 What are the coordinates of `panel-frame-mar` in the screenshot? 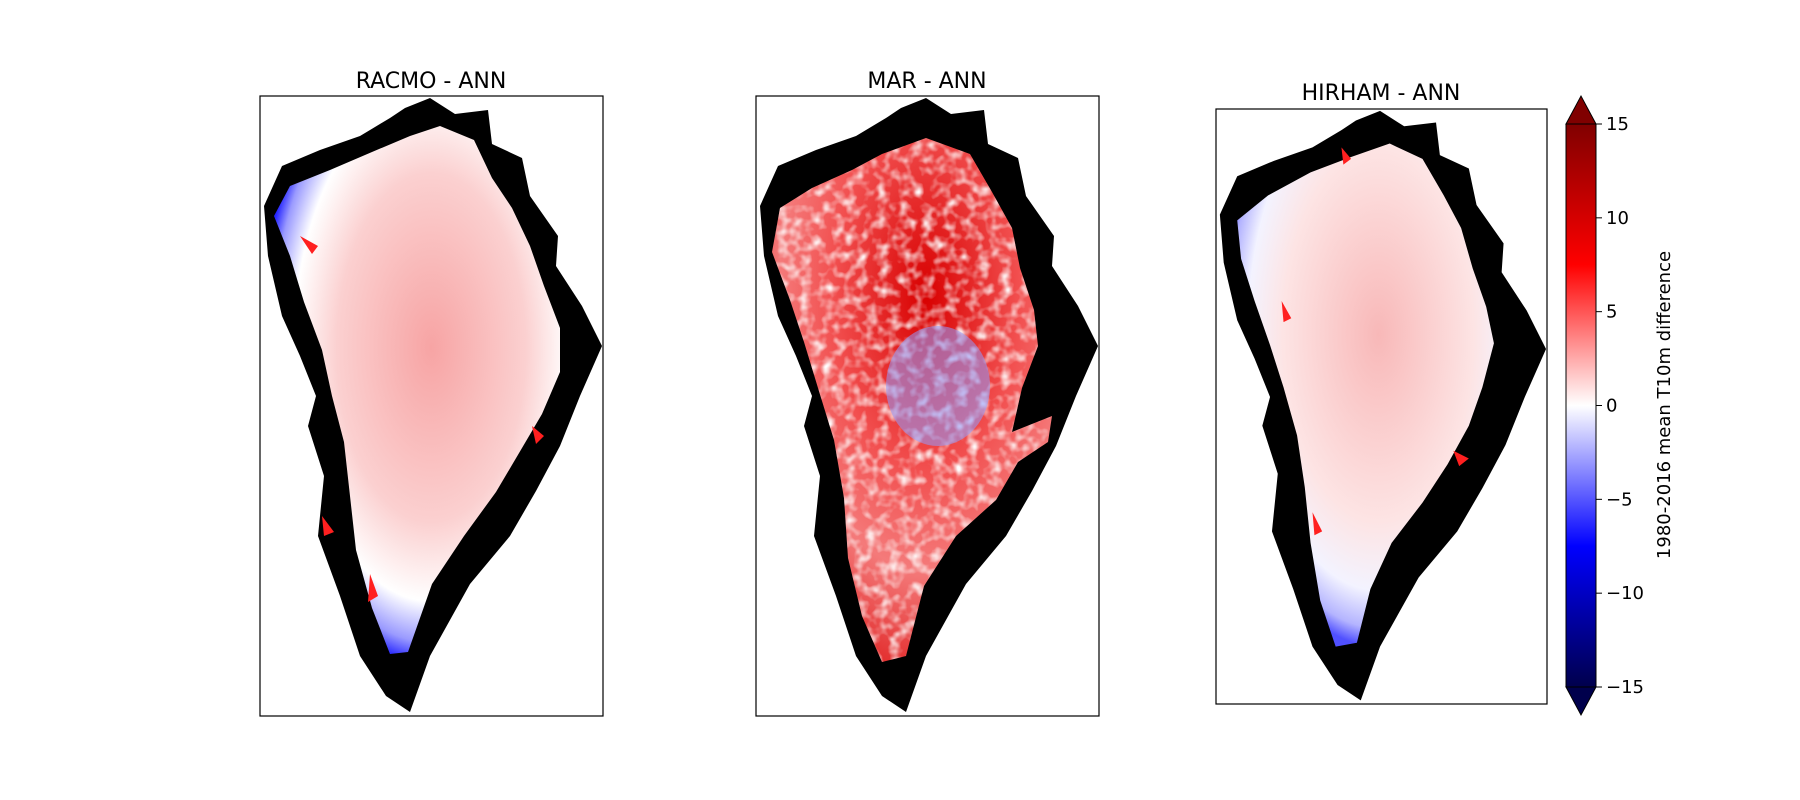 It's located at (927, 406).